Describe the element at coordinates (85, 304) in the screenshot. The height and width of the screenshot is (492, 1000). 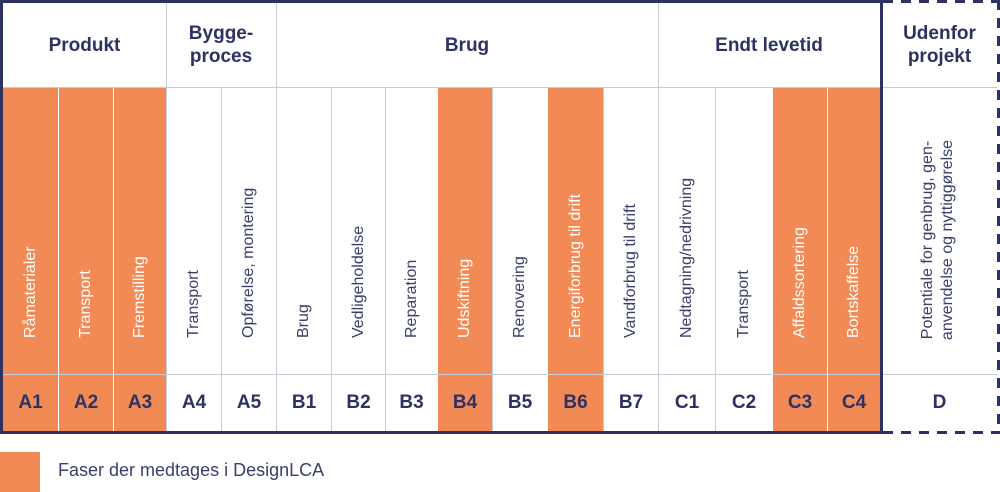
I see `module-label-A2: Transport` at that location.